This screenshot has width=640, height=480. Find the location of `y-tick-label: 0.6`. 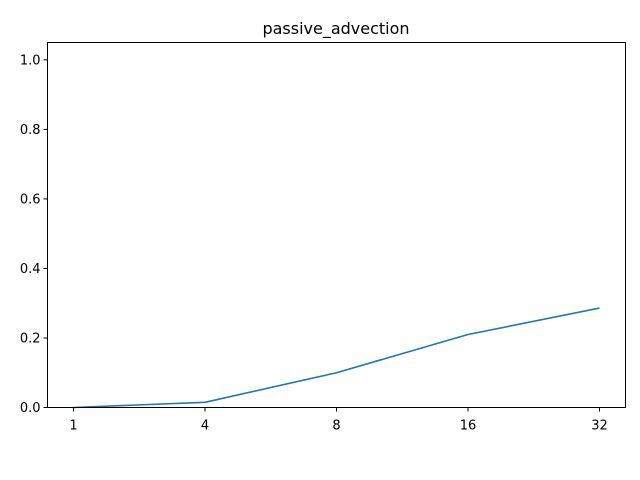

y-tick-label: 0.6 is located at coordinates (30, 199).